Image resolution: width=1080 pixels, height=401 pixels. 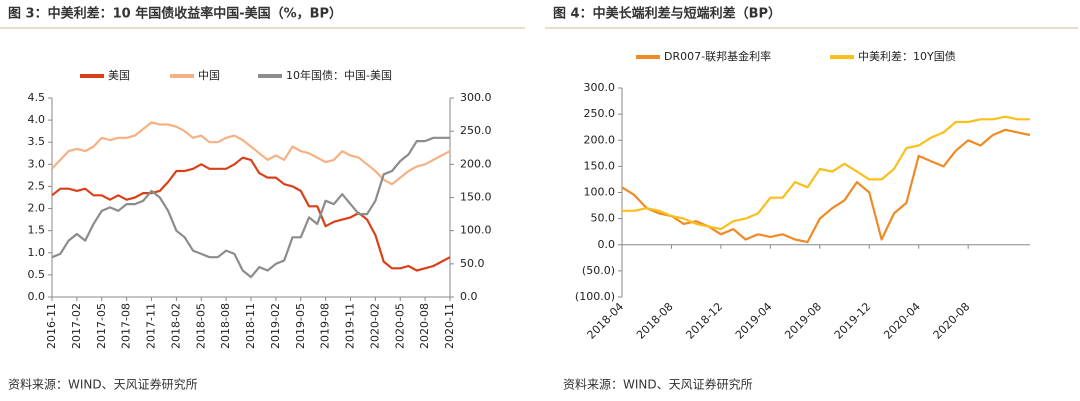 I want to click on y-tick-label: 250.0, so click(x=600, y=113).